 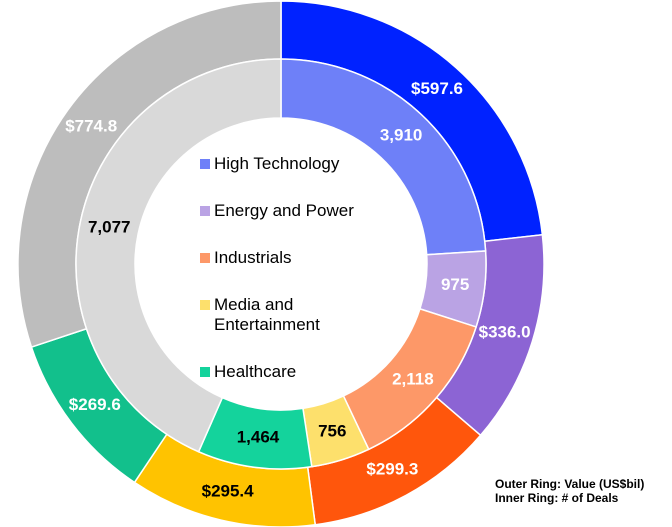 What do you see at coordinates (570, 484) in the screenshot?
I see `outer-ring-note: Outer Ring: Value (US$bil)` at bounding box center [570, 484].